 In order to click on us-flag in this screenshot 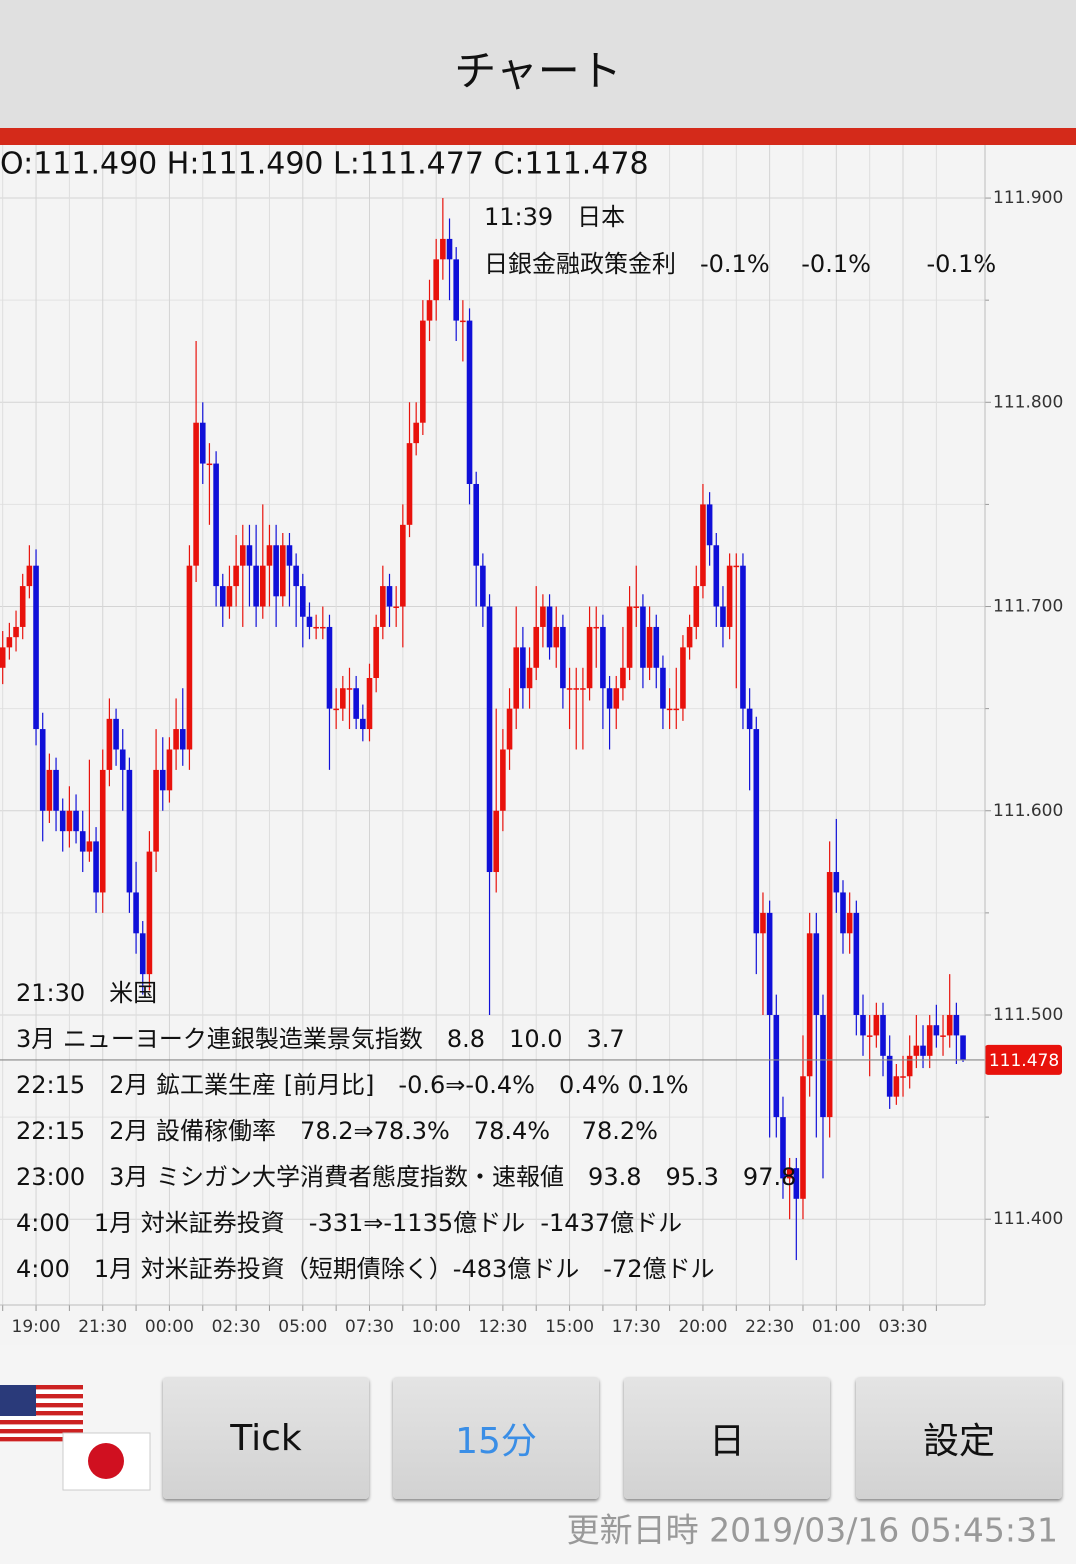, I will do `click(41, 1413)`.